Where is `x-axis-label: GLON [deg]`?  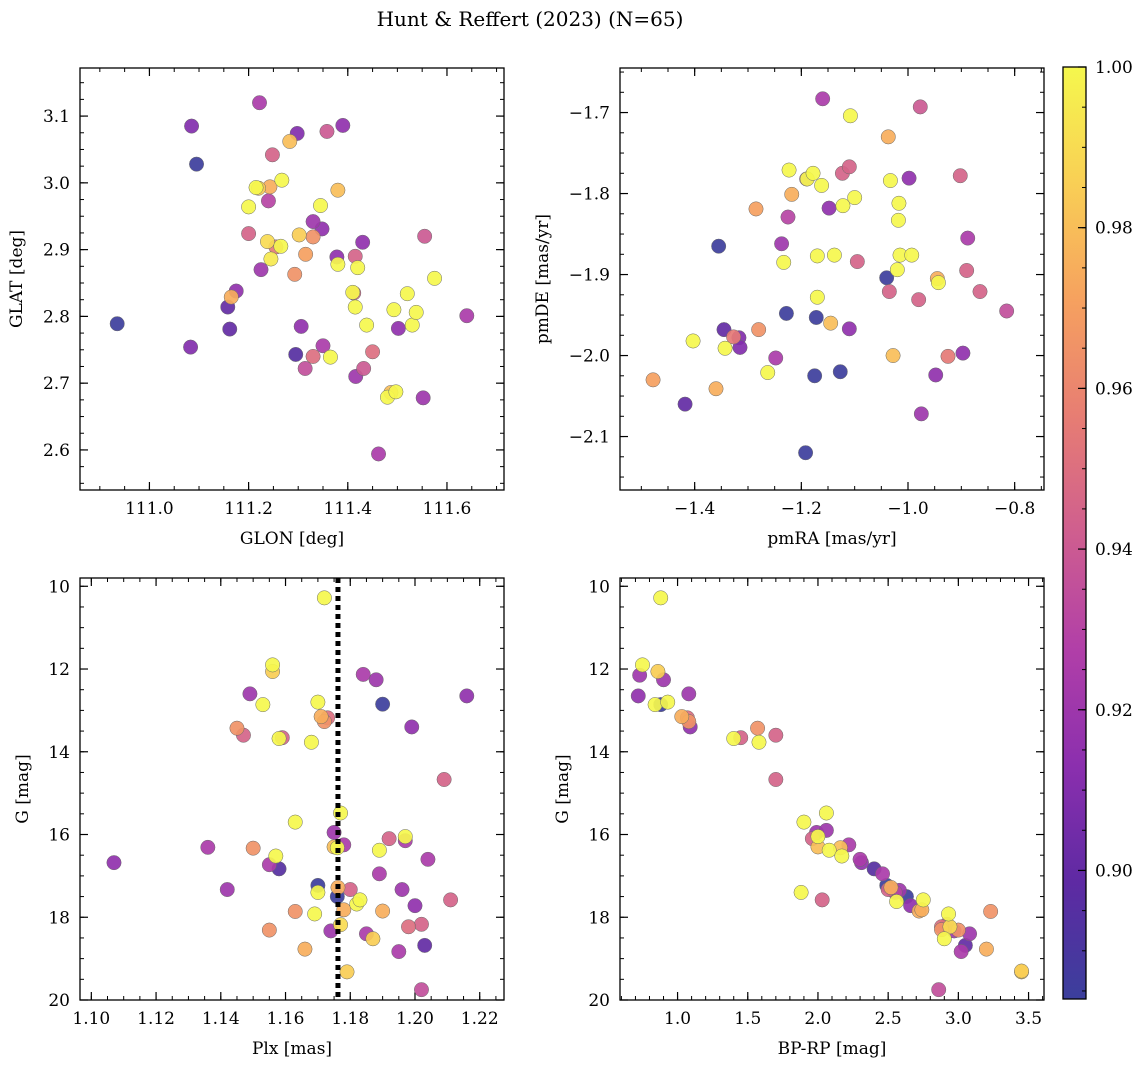 x-axis-label: GLON [deg] is located at coordinates (292, 539).